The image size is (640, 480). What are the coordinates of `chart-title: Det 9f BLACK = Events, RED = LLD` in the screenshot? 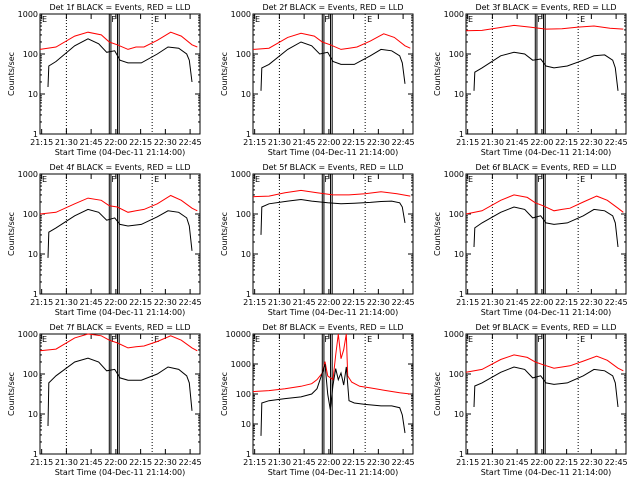 It's located at (545, 327).